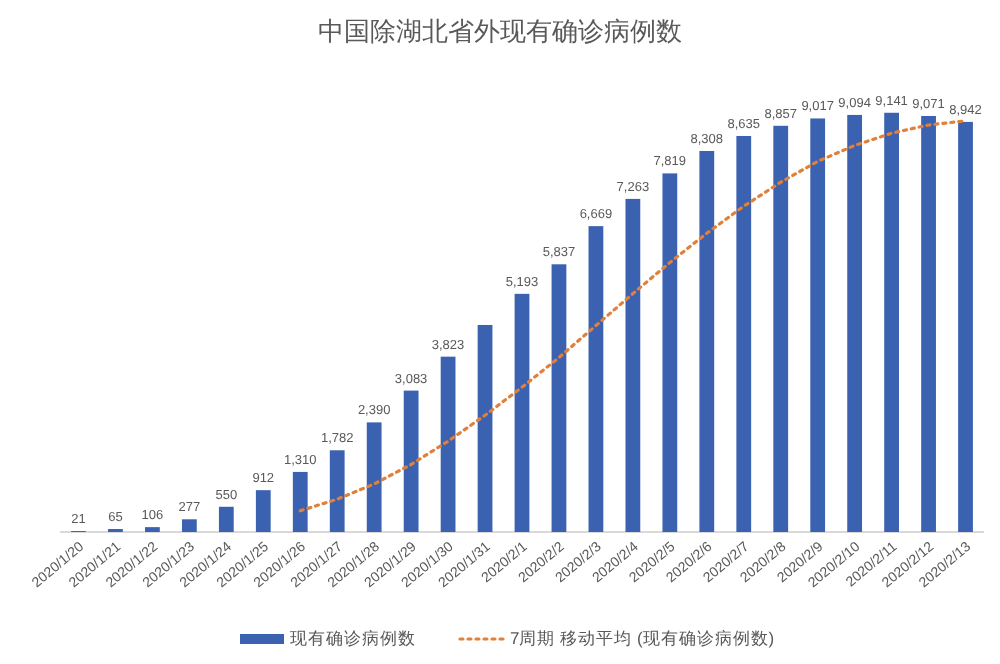 The height and width of the screenshot is (664, 1000). I want to click on legend-label: 7周期 移动平均 (现有确诊病例数), so click(642, 638).